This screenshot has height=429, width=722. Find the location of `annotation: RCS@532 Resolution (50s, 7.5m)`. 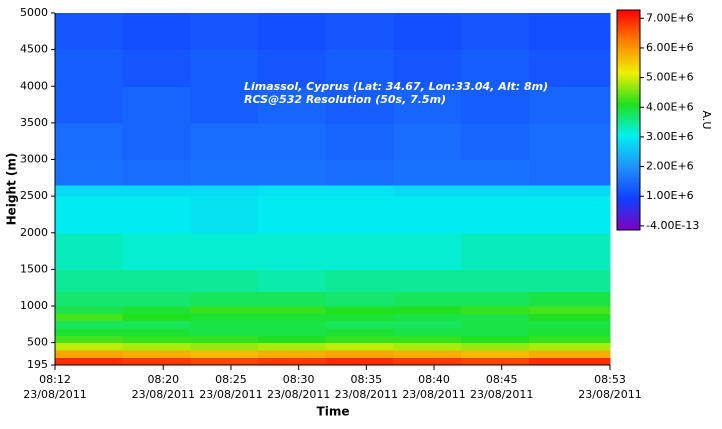

annotation: RCS@532 Resolution (50s, 7.5m) is located at coordinates (345, 99).